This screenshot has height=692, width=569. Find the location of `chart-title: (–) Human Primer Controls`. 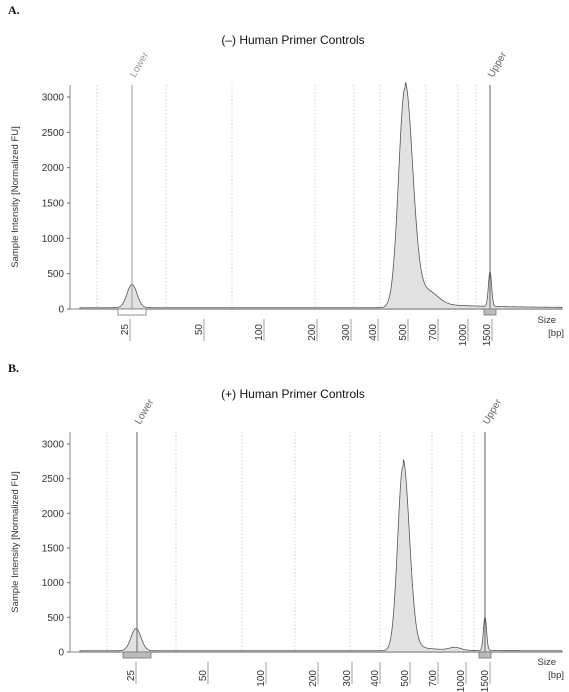

chart-title: (–) Human Primer Controls is located at coordinates (292, 40).